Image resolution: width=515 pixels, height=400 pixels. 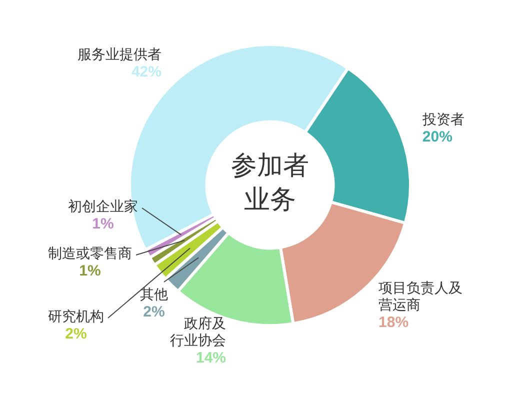 I want to click on data-label: 14%, so click(x=211, y=358).